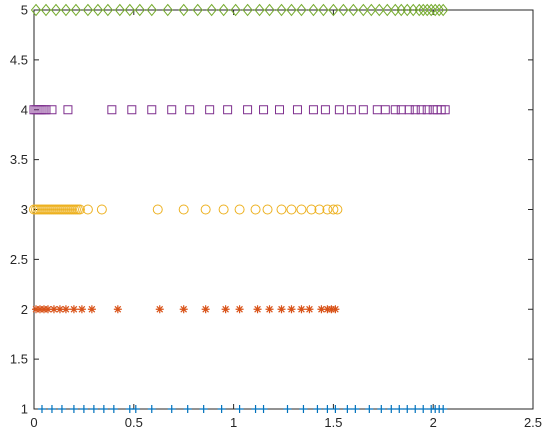 The image size is (550, 435). I want to click on x-tick-label: 0, so click(33, 422).